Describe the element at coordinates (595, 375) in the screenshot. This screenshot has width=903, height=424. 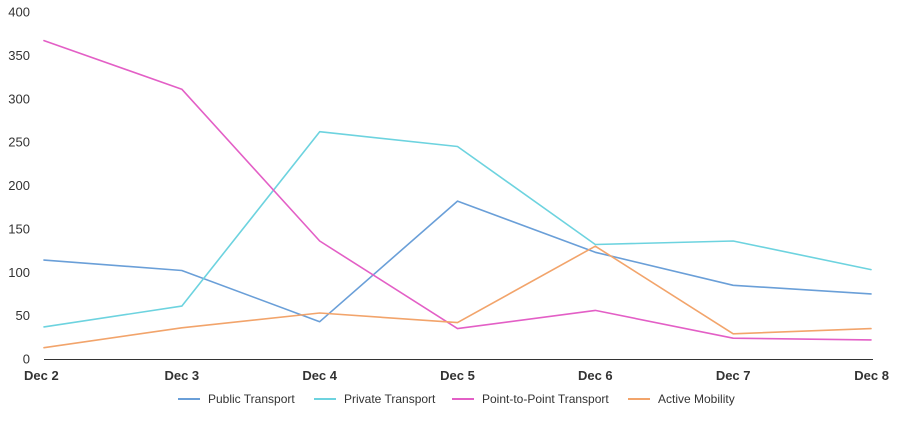
I see `x-tick-label: Dec 6` at that location.